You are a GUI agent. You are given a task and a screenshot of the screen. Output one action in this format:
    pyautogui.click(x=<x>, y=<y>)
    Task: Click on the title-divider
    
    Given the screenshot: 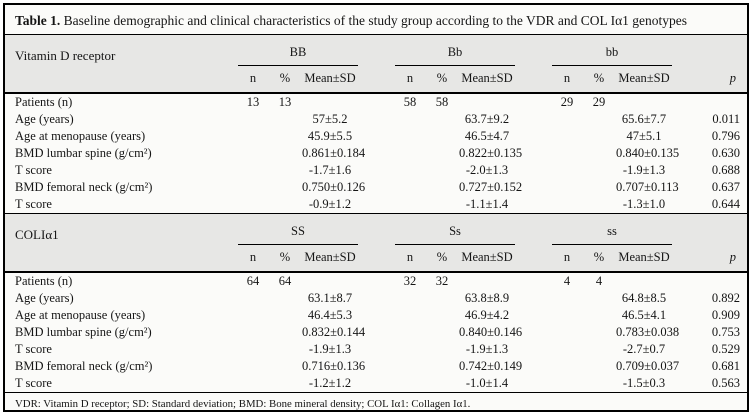 What is the action you would take?
    pyautogui.click(x=376, y=34)
    